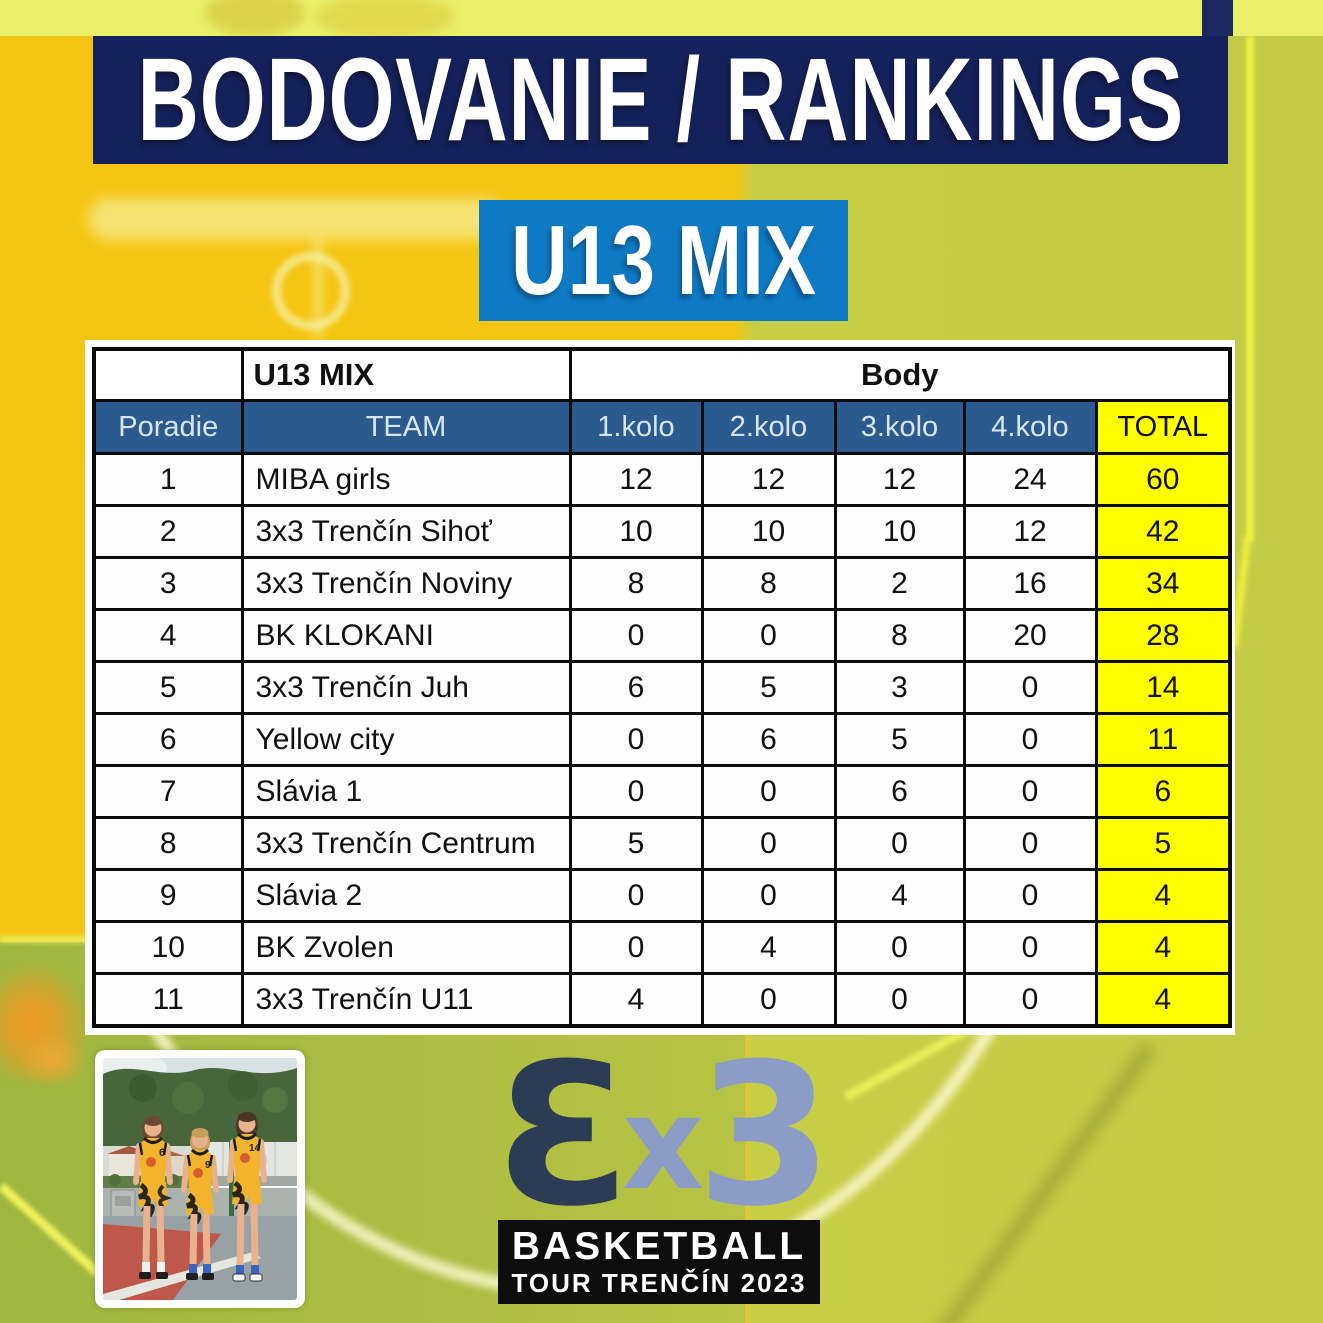  Describe the element at coordinates (162, 1153) in the screenshot. I see `svg-text: 6` at that location.